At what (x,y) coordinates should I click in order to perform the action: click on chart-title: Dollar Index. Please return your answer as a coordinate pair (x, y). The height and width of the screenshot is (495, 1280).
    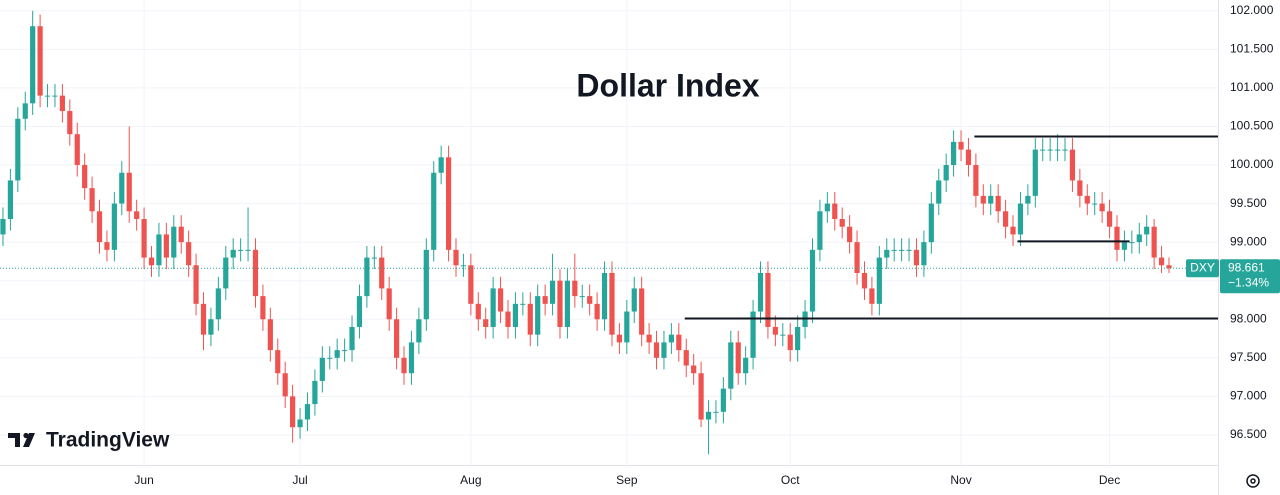
    Looking at the image, I should click on (667, 85).